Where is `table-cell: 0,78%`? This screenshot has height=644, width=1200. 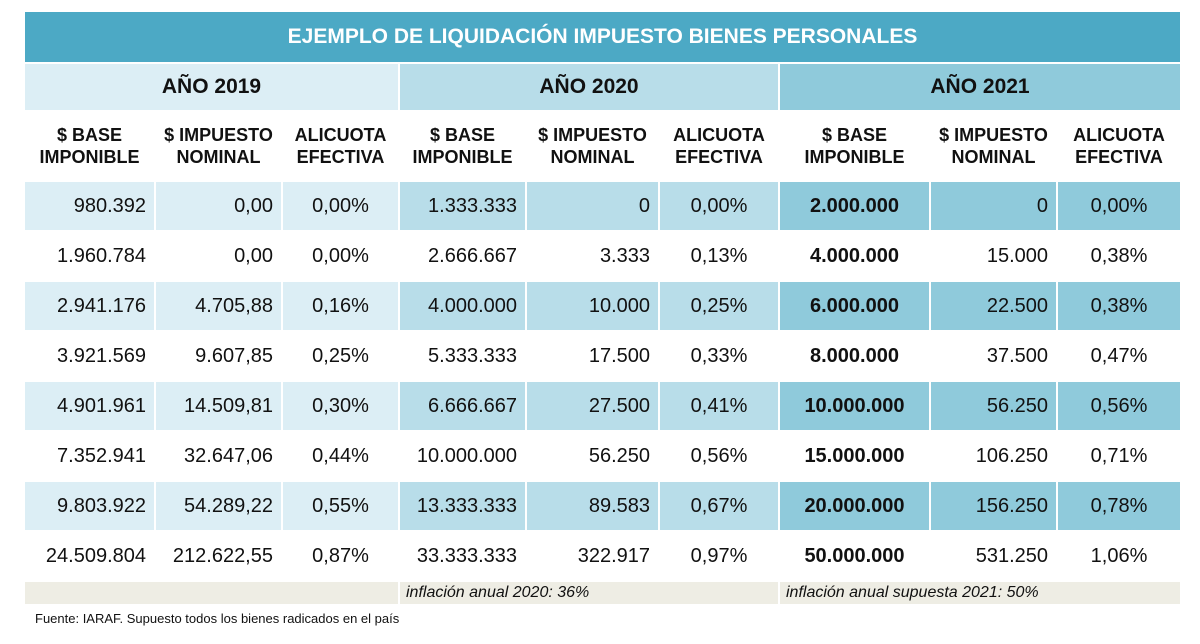
table-cell: 0,78% is located at coordinates (1119, 506).